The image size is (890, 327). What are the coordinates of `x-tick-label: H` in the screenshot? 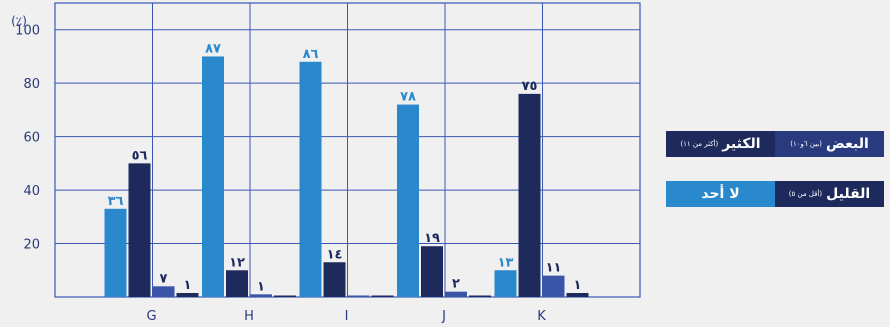 It's located at (249, 316).